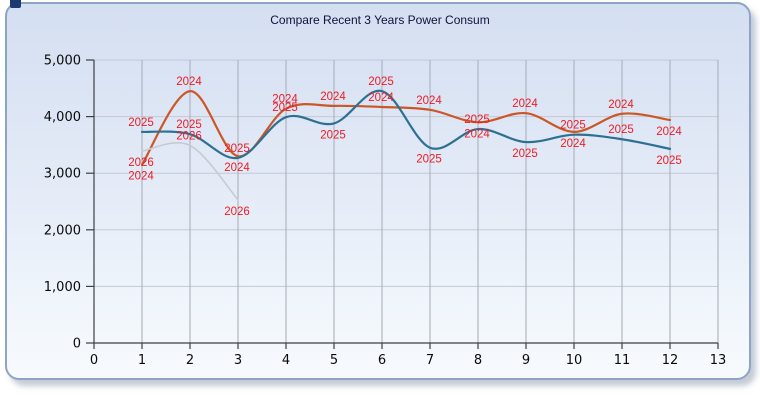  I want to click on x-tick-label: 6, so click(382, 360).